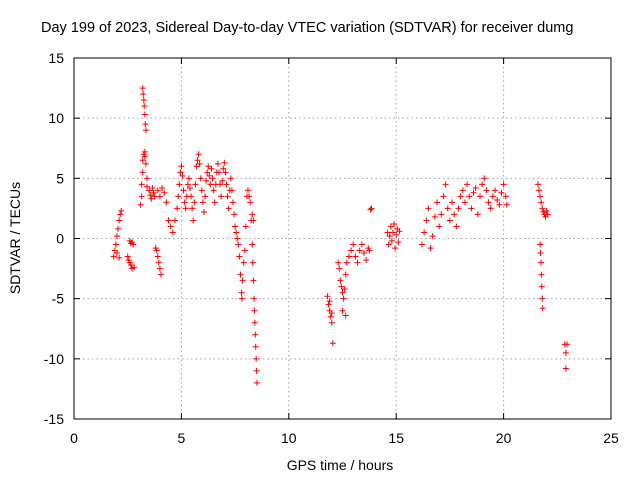  What do you see at coordinates (54, 359) in the screenshot?
I see `y-tick-label: -10` at bounding box center [54, 359].